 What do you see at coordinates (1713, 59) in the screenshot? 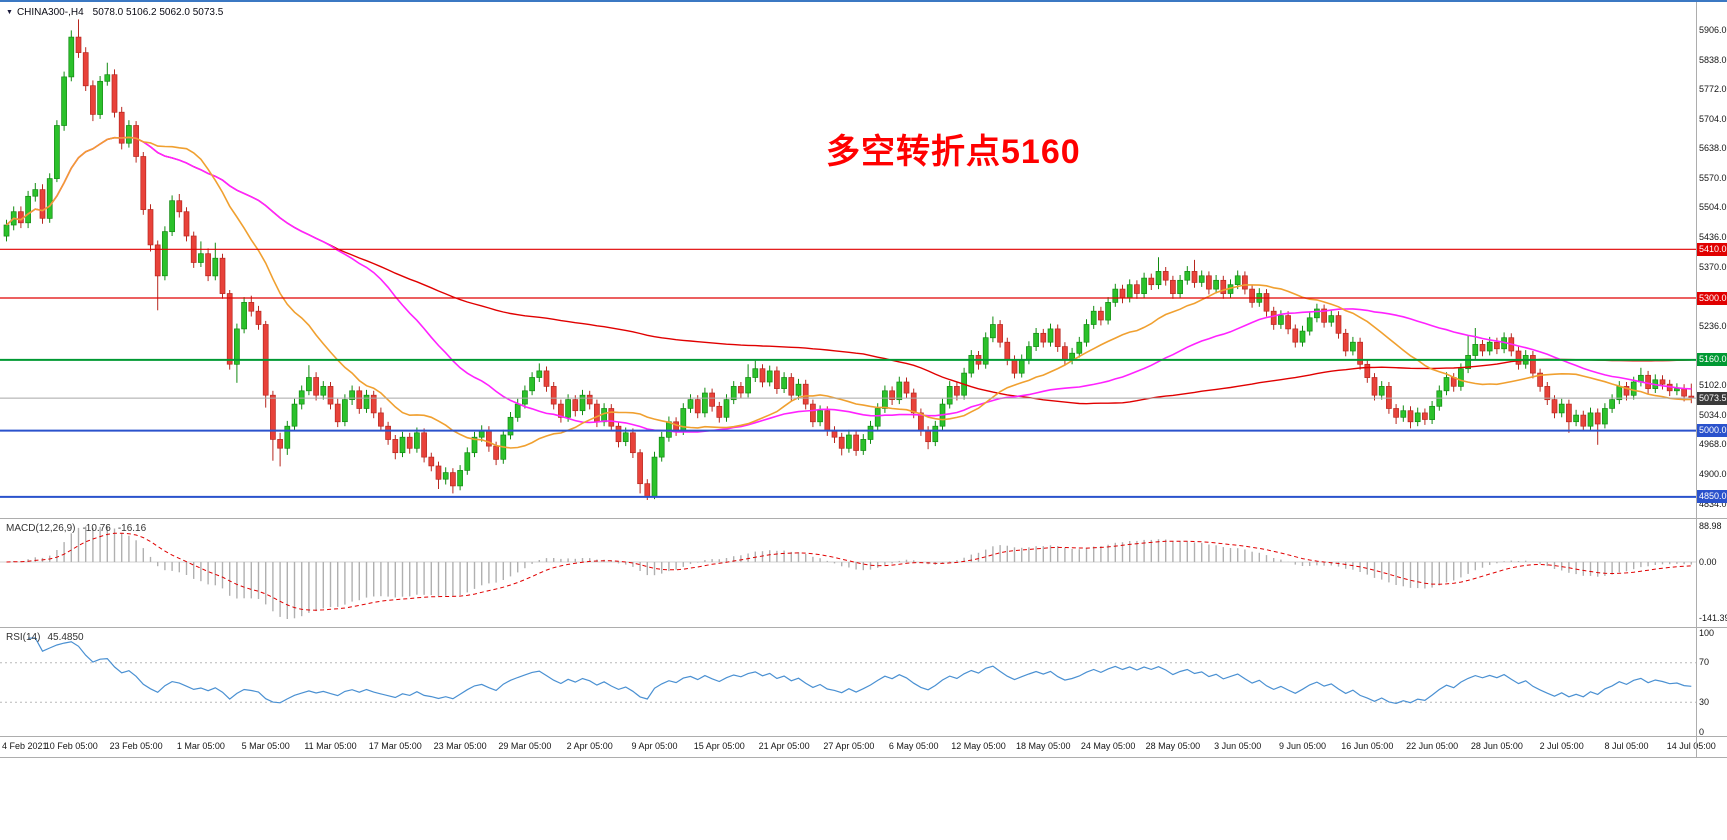
I see `price-tick-label: 5838.0` at bounding box center [1713, 59].